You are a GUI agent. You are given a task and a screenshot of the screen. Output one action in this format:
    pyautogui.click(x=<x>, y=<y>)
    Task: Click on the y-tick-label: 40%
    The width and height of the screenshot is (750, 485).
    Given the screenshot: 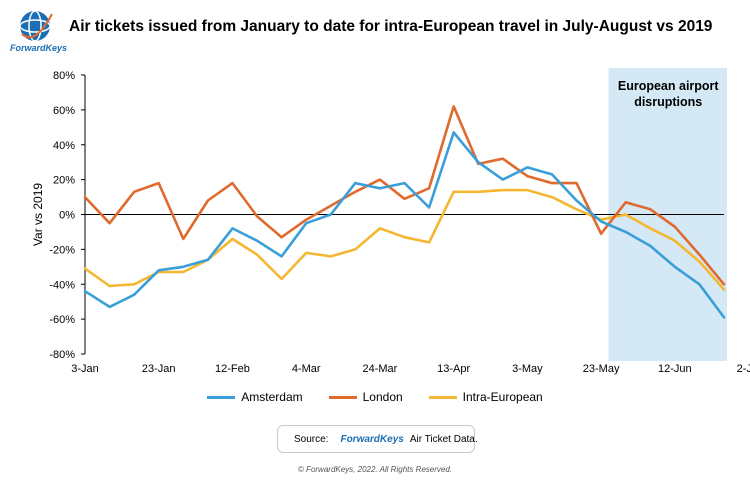 What is the action you would take?
    pyautogui.click(x=64, y=146)
    